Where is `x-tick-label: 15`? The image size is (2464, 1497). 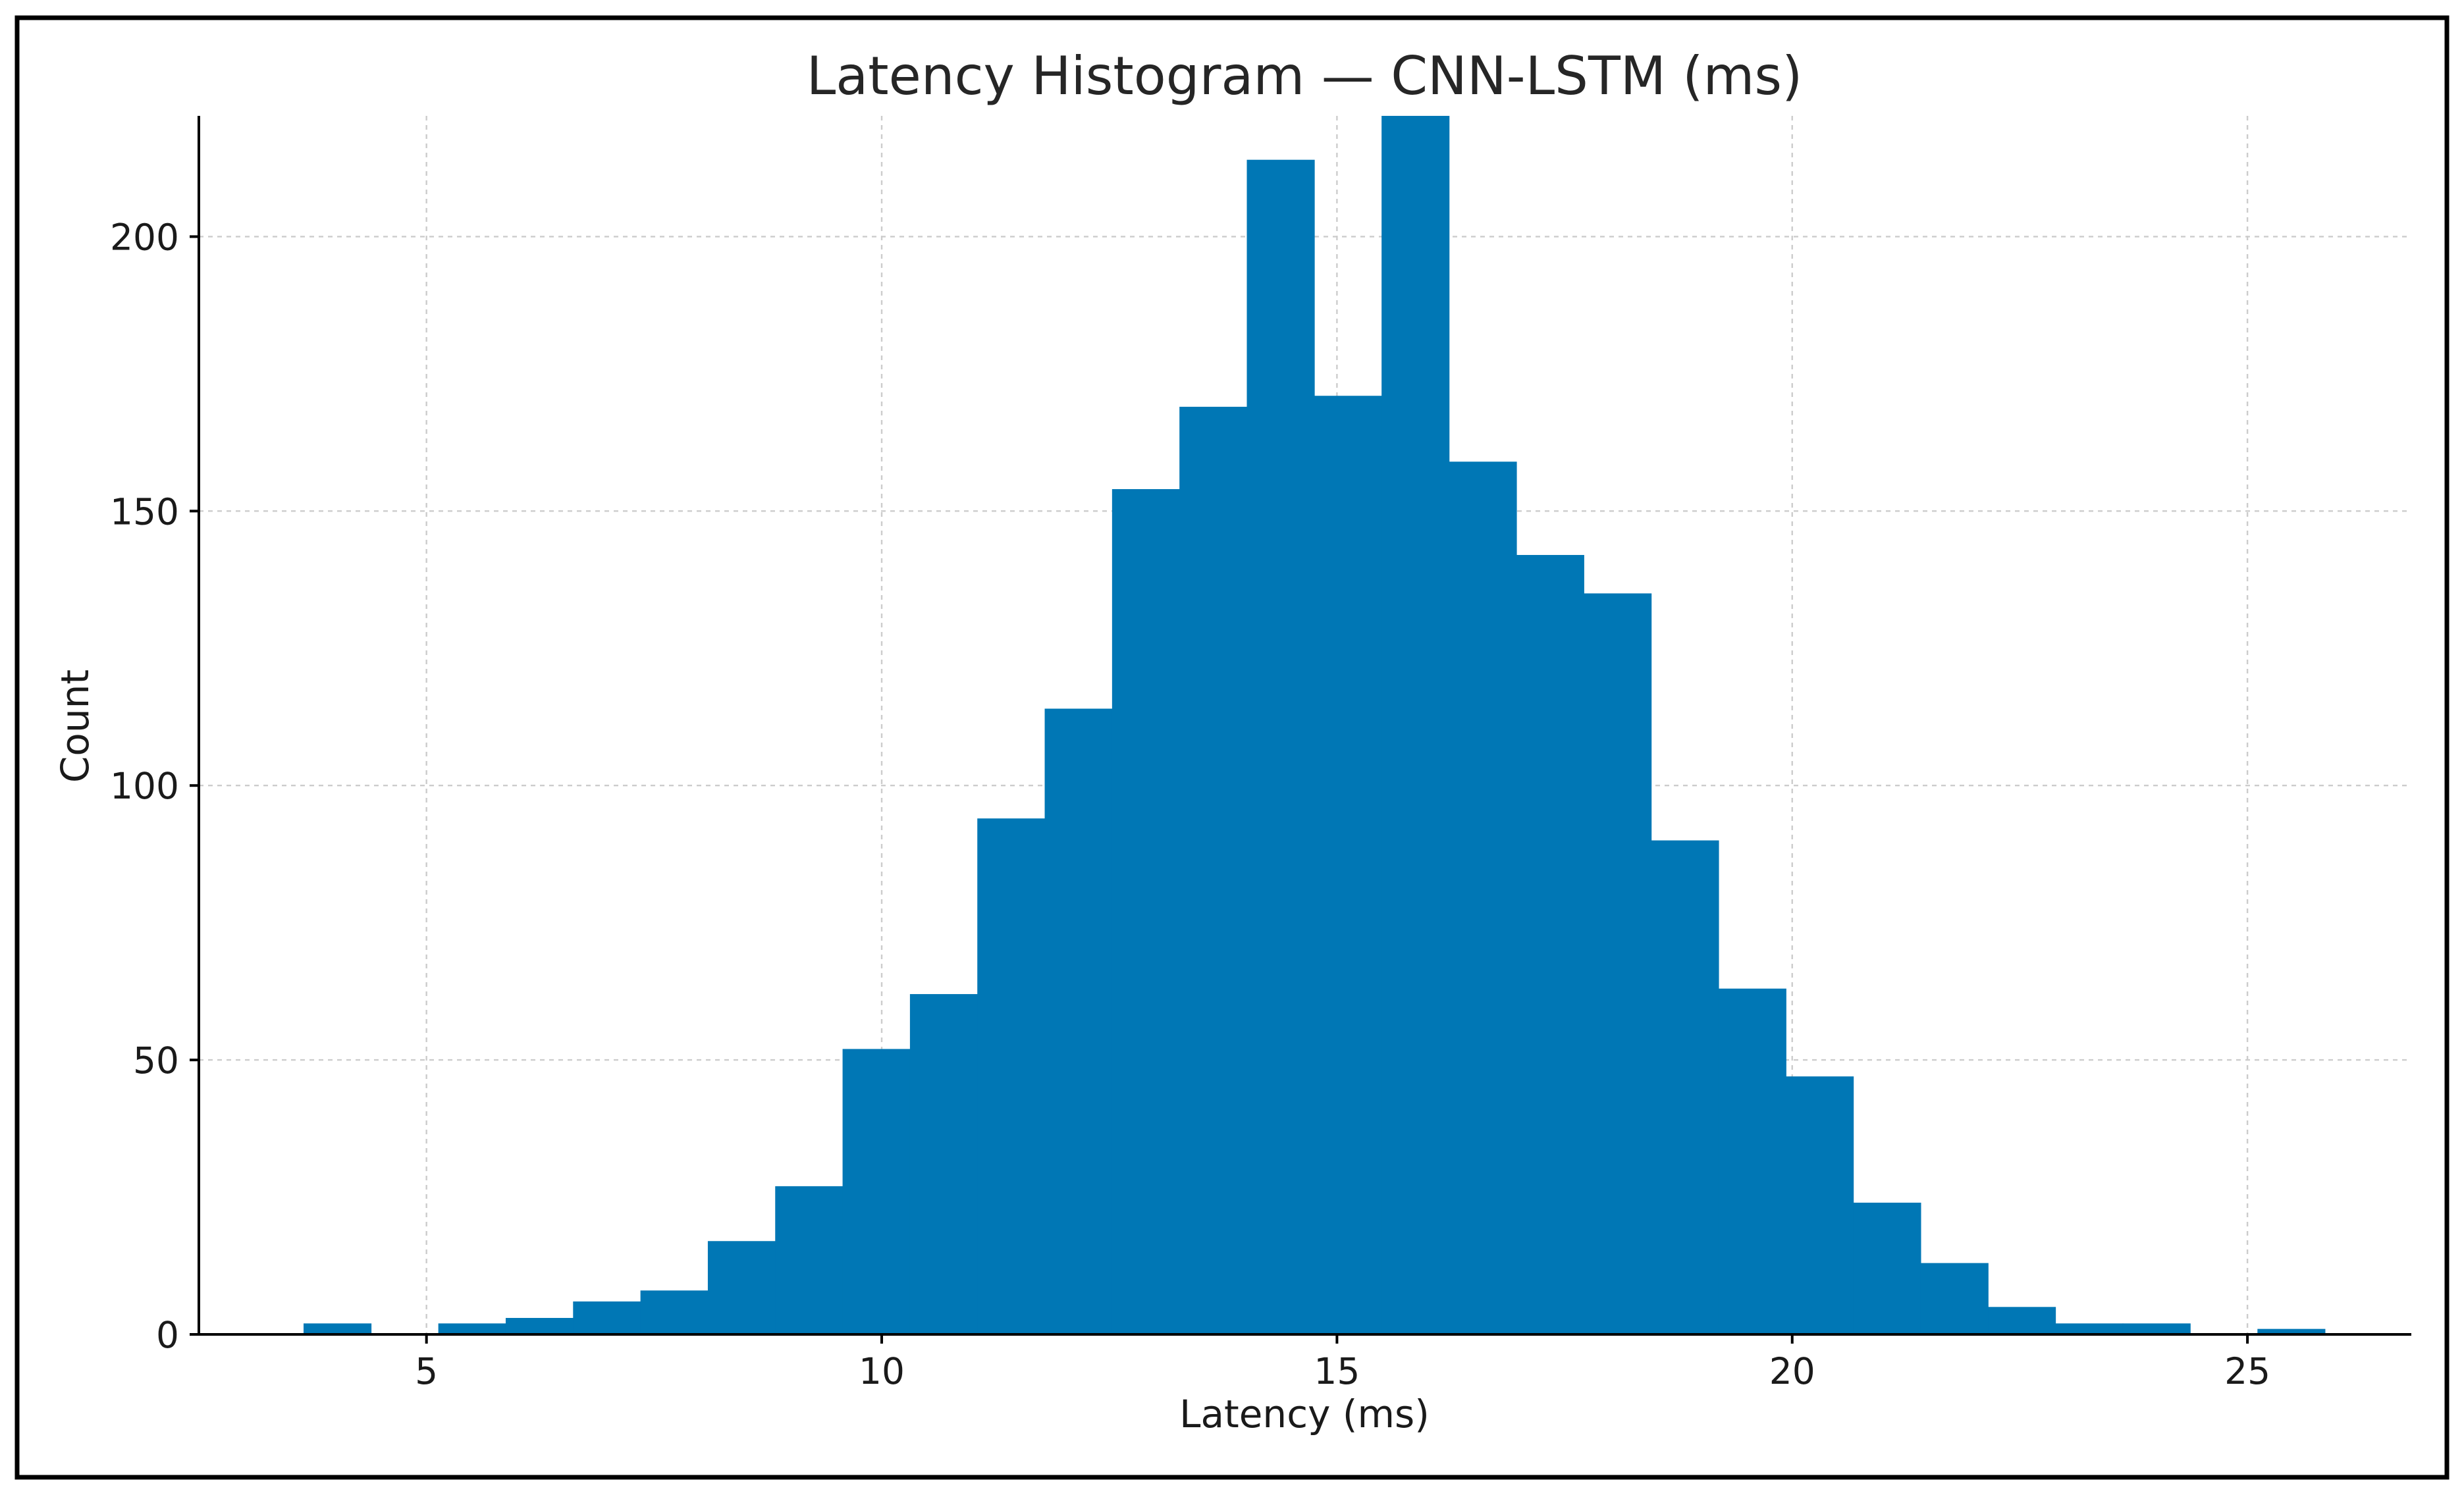 x-tick-label: 15 is located at coordinates (1337, 1371).